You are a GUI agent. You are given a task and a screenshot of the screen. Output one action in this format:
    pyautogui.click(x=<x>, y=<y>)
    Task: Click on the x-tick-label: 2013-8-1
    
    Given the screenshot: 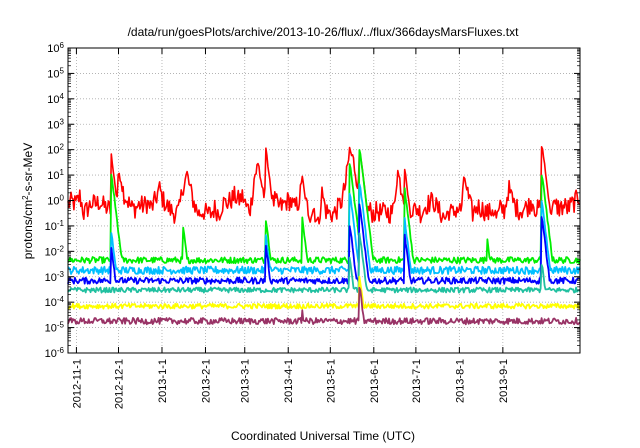 What is the action you would take?
    pyautogui.click(x=460, y=381)
    